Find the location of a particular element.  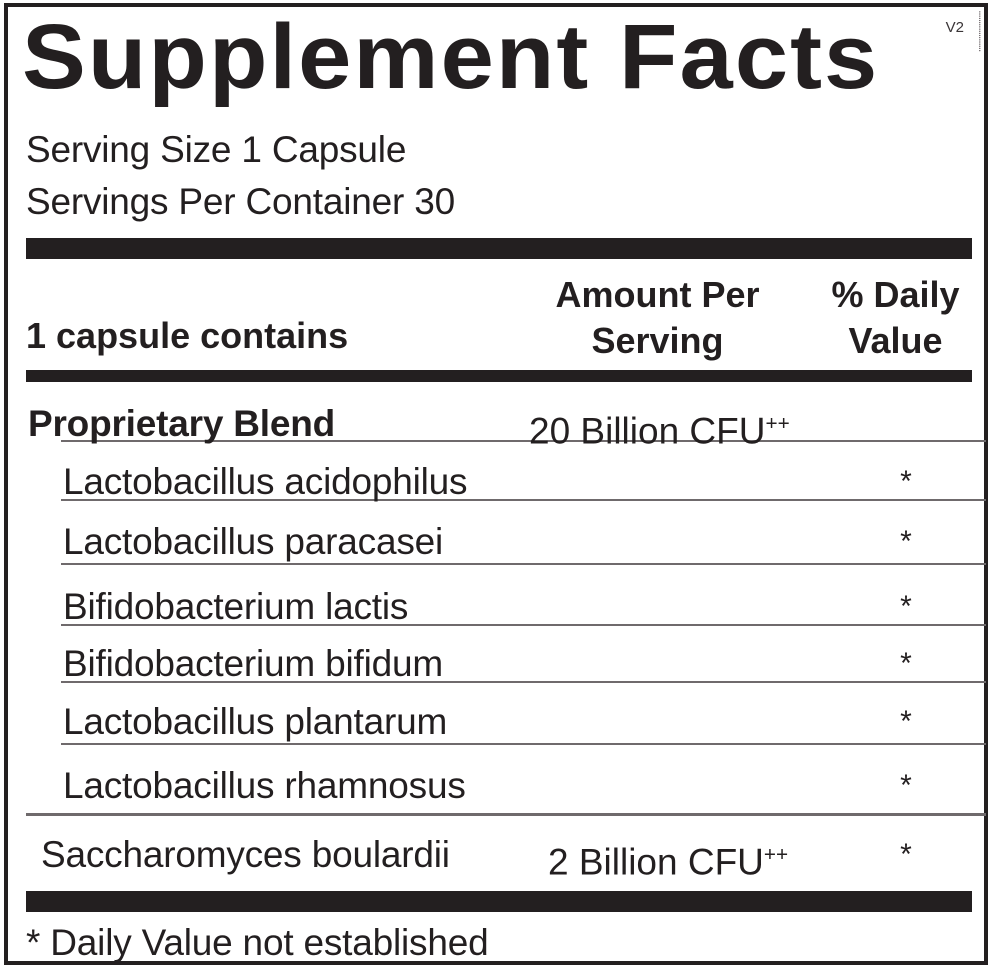

column-header-amount-per-serving: Amount Per Serving is located at coordinates (657, 318).